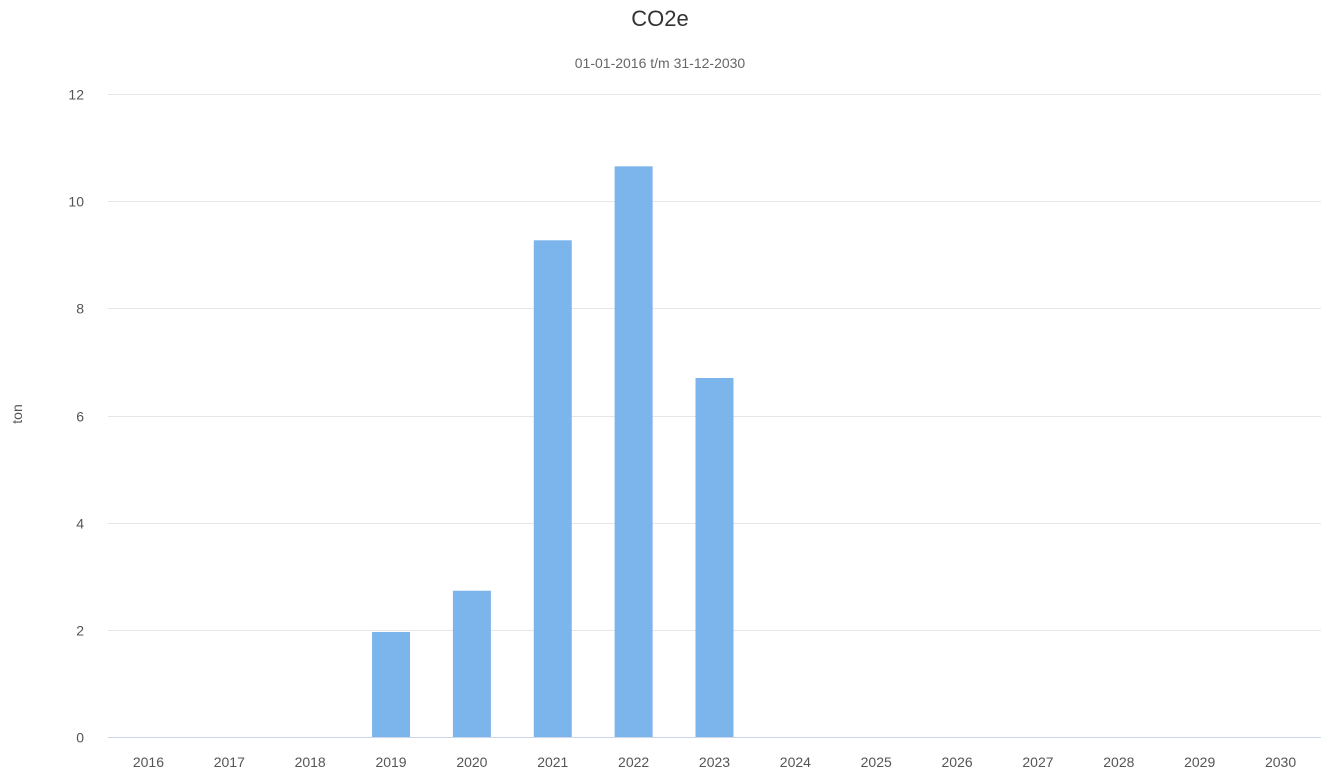 Image resolution: width=1321 pixels, height=777 pixels. Describe the element at coordinates (80, 631) in the screenshot. I see `y-tick-label: 2` at that location.